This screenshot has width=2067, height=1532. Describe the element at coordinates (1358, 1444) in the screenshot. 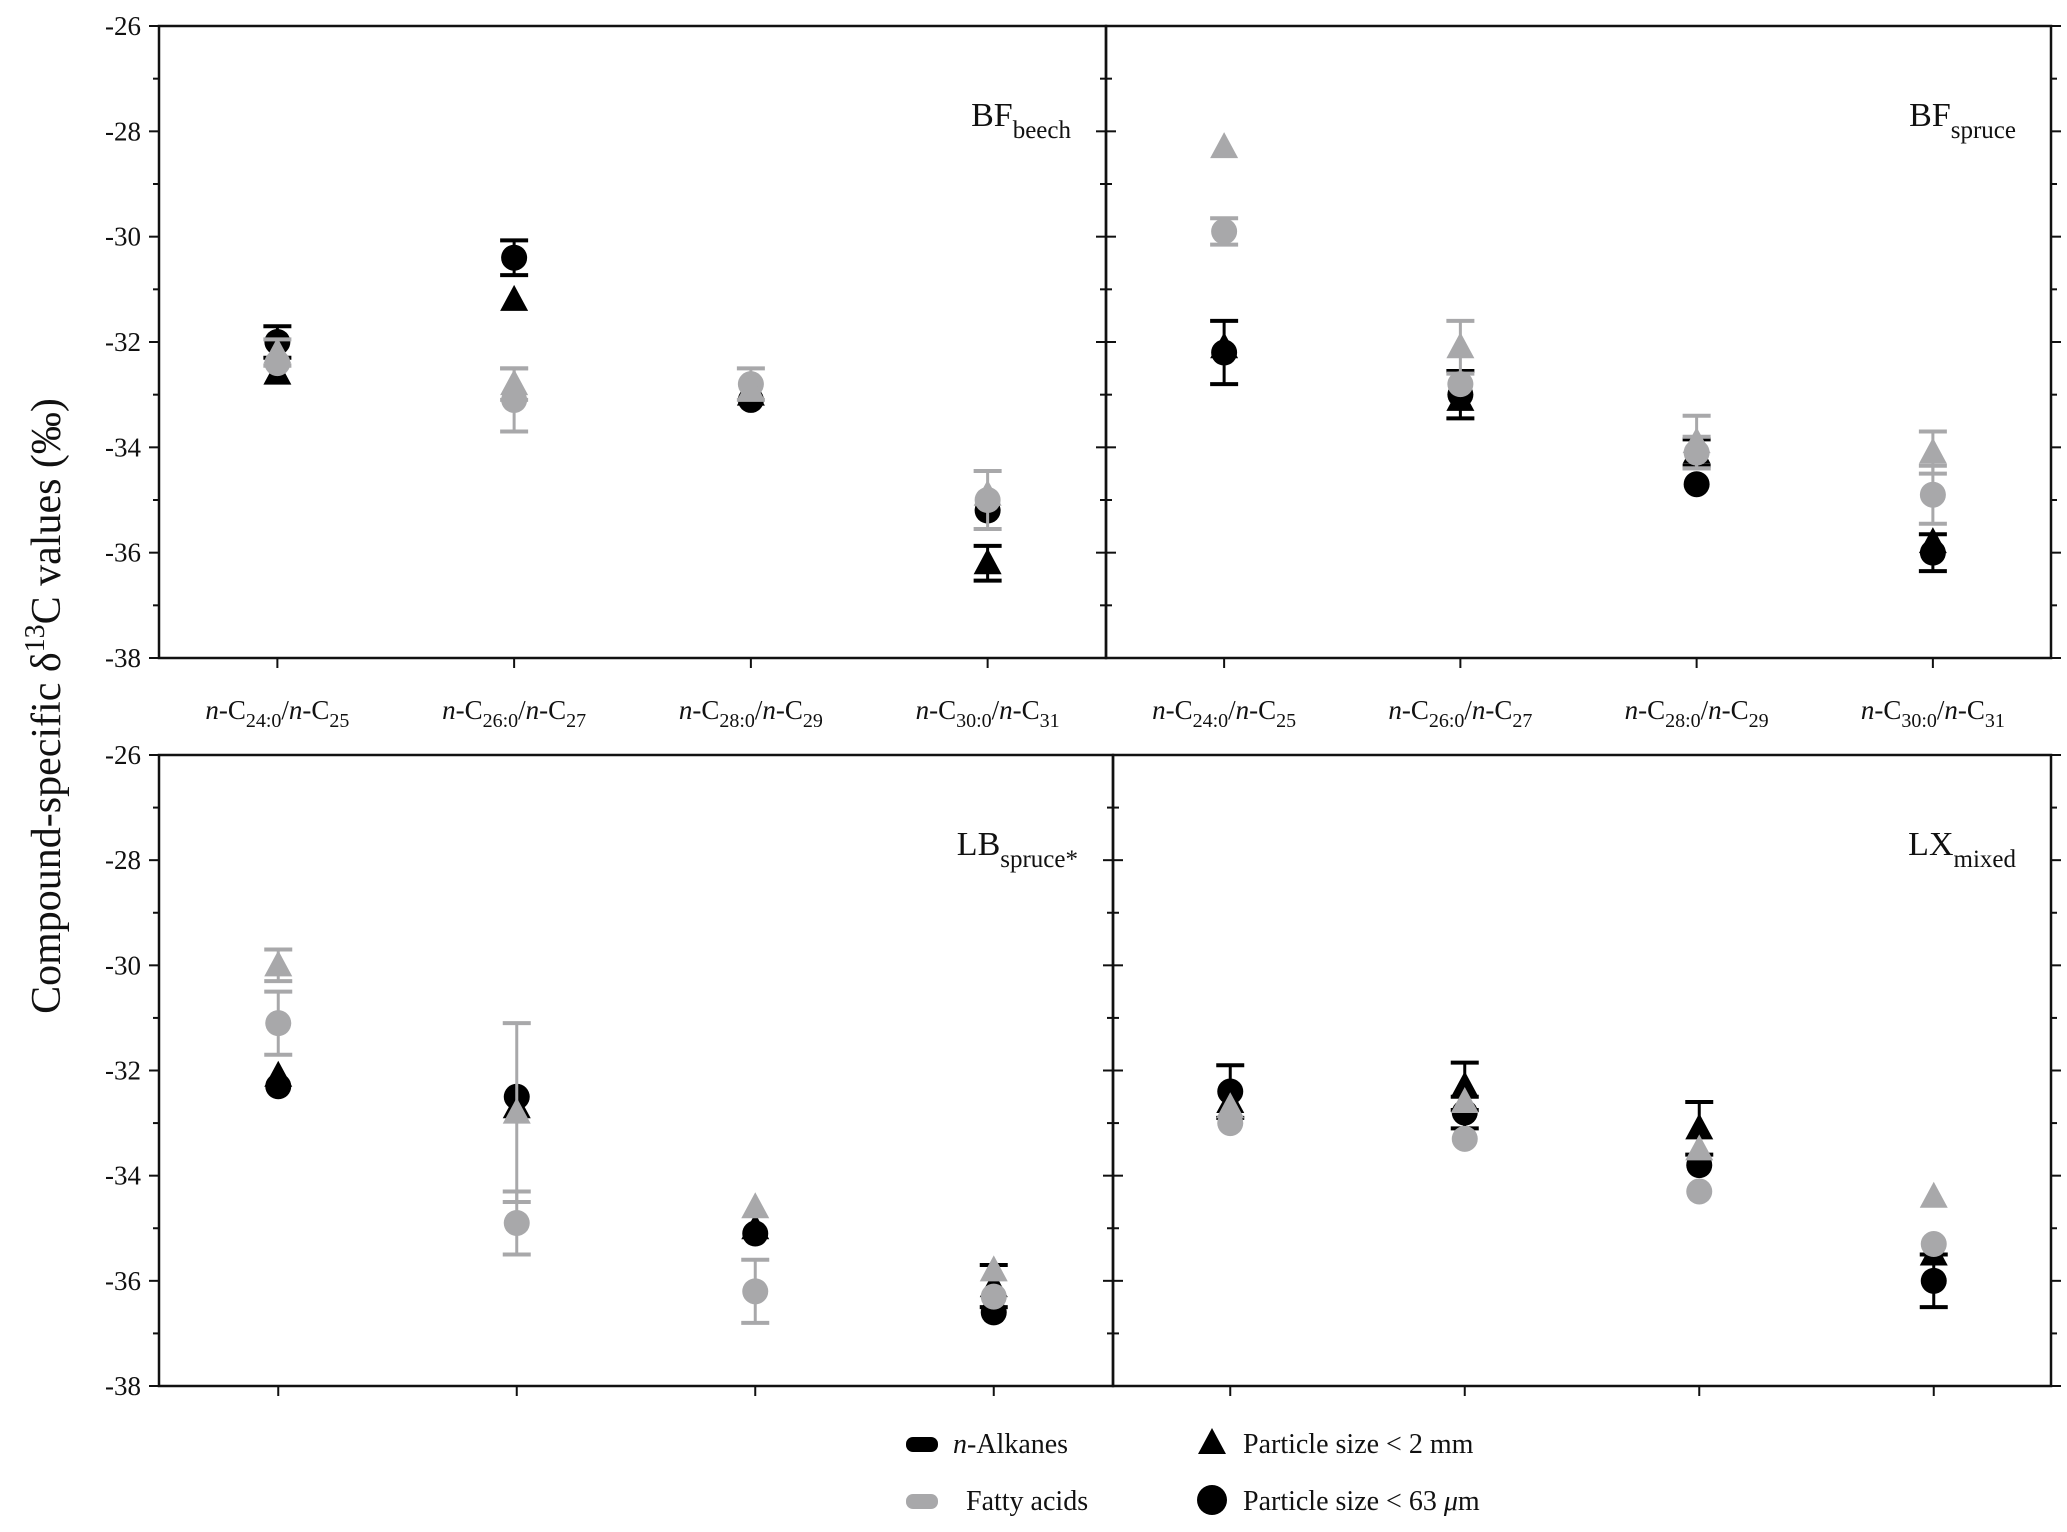

I see `legend-coarse-label: Particle size < 2 mm` at that location.